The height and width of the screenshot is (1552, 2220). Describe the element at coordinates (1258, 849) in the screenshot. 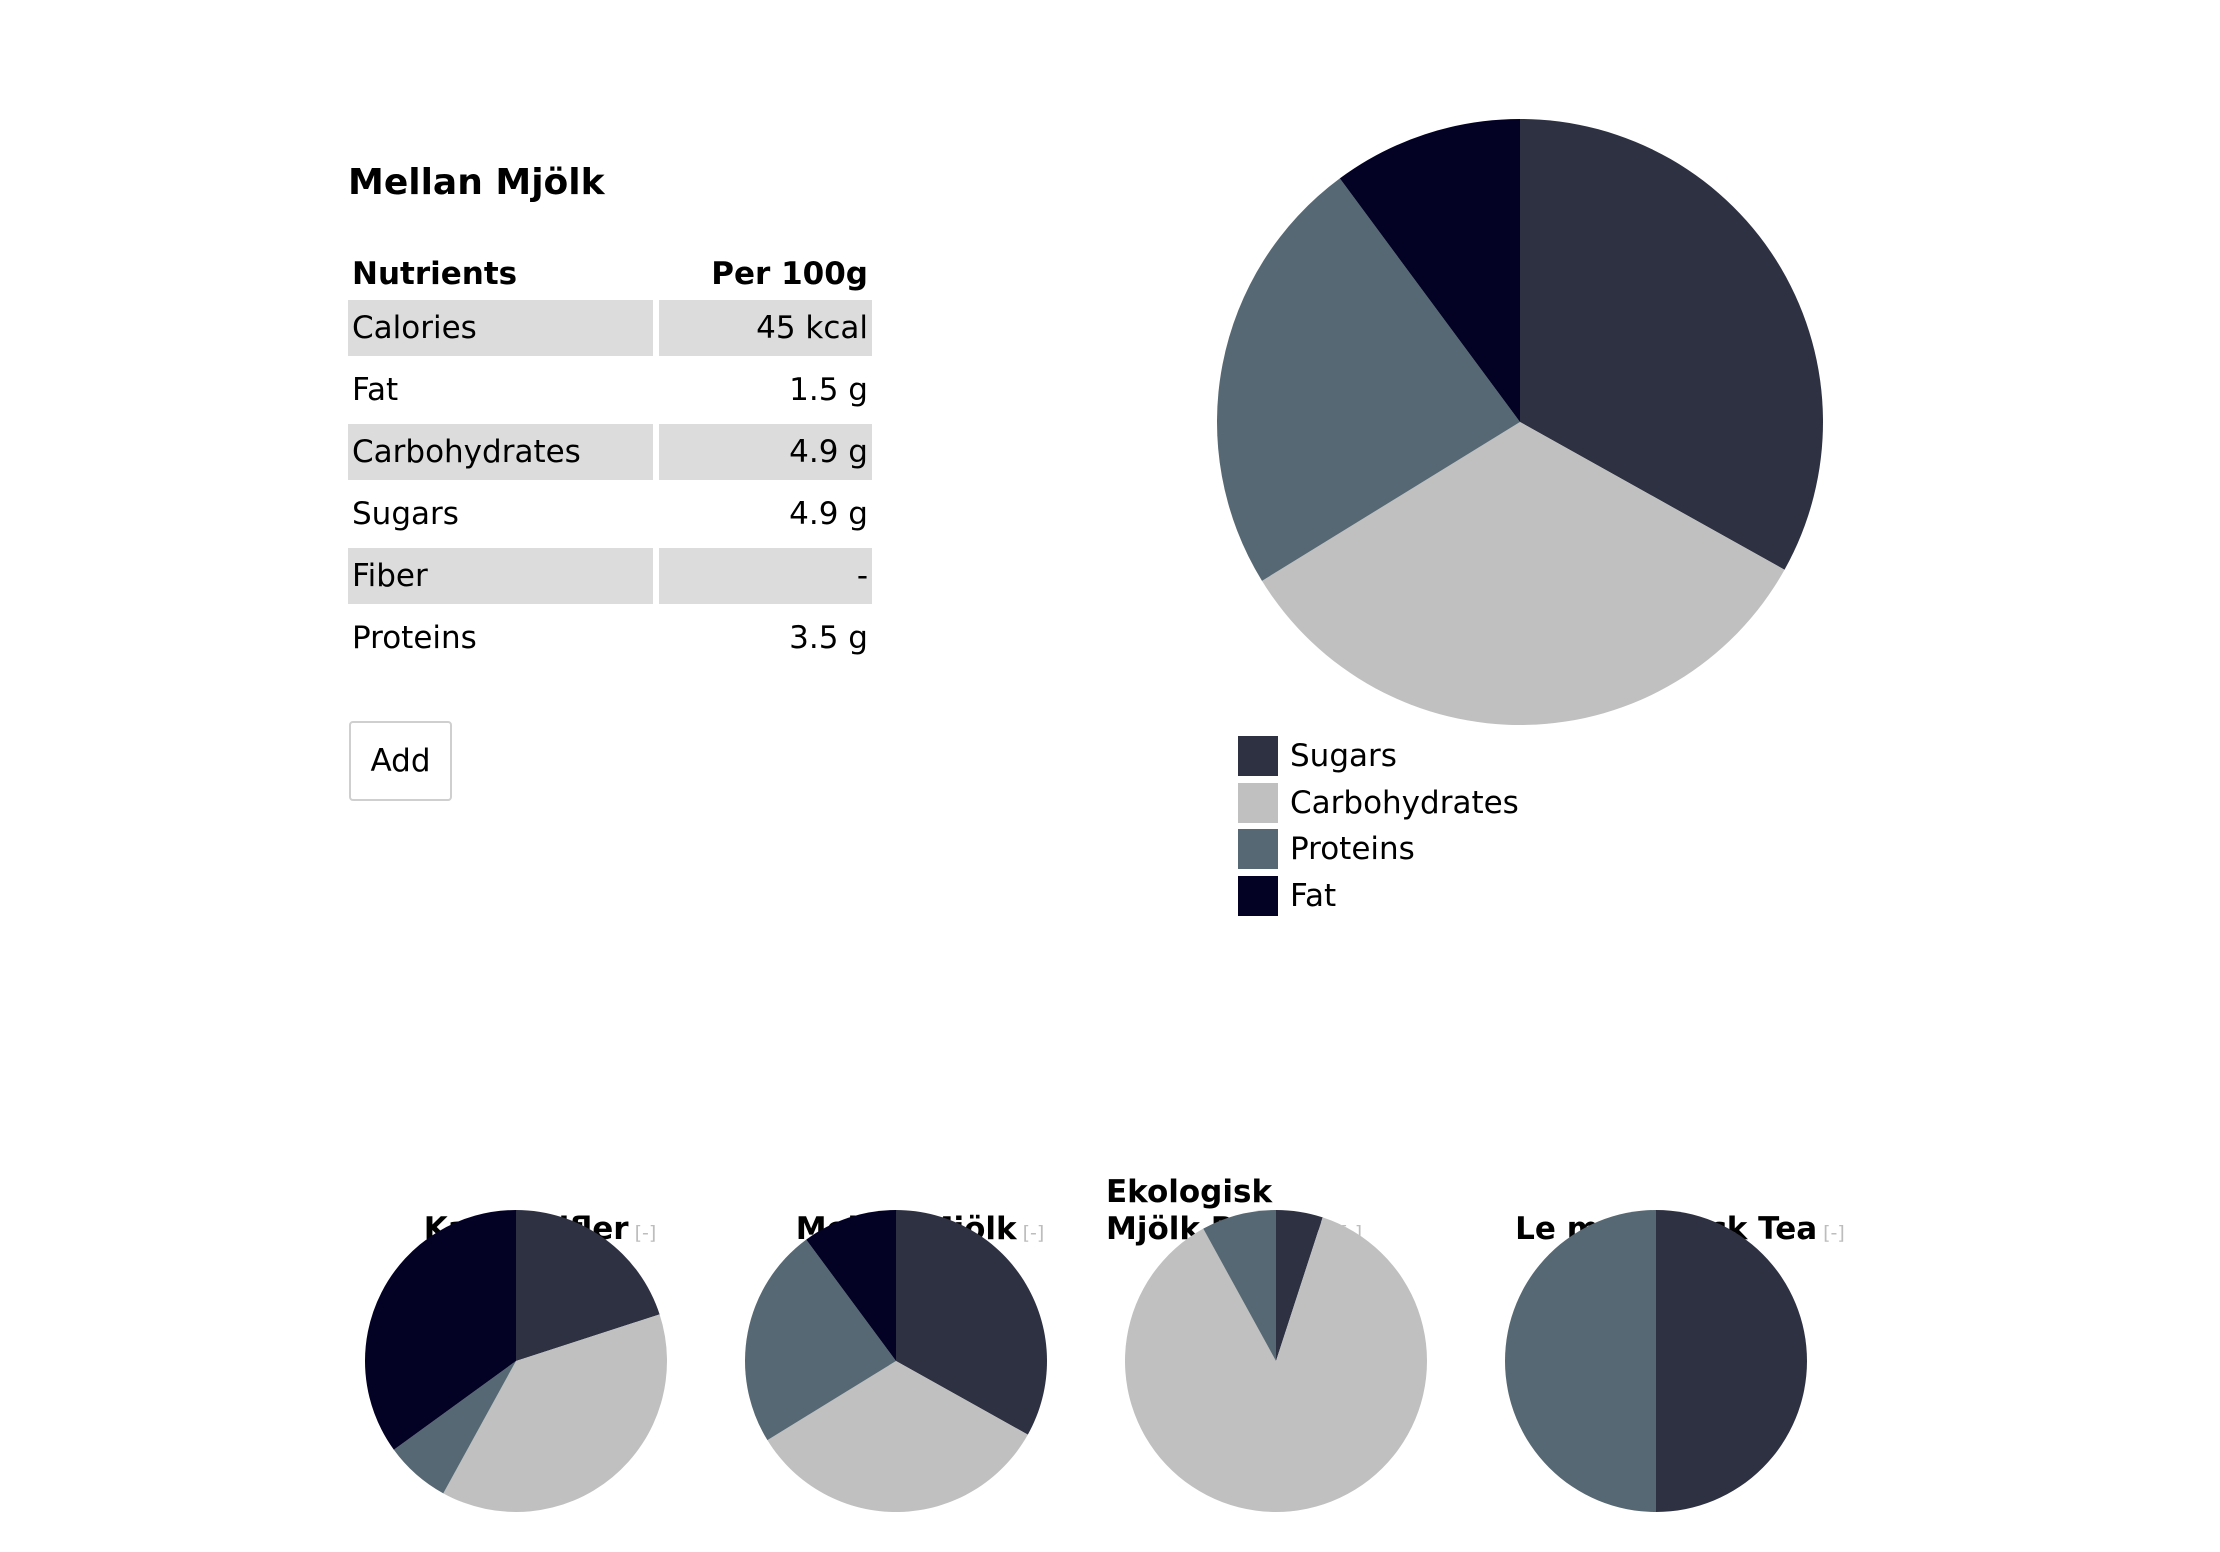

I see `legend-swatch-proteins` at that location.